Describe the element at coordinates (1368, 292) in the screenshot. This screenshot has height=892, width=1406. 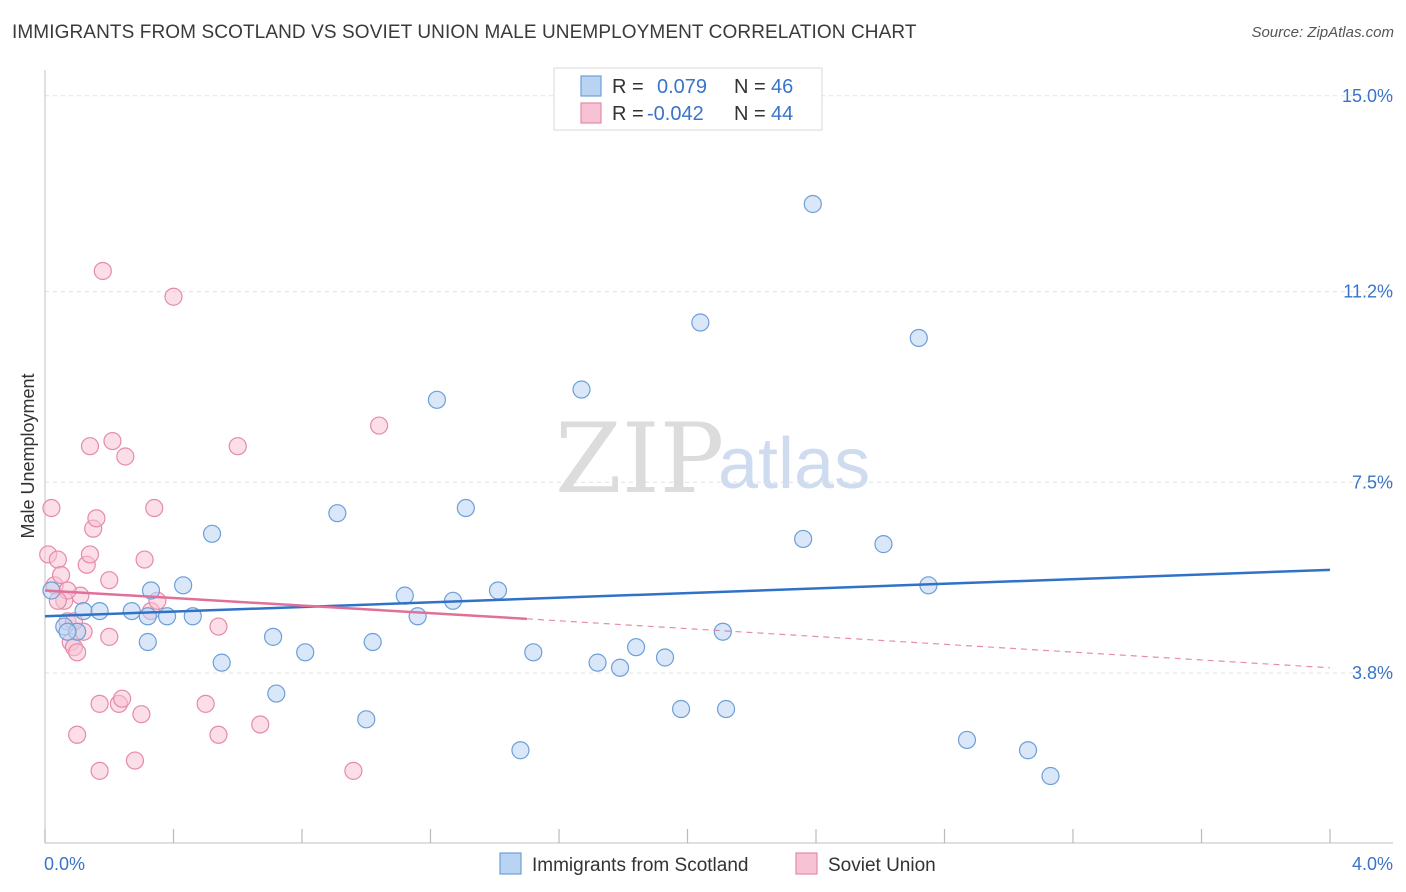
I see `y-tick-label: 11.2%` at that location.